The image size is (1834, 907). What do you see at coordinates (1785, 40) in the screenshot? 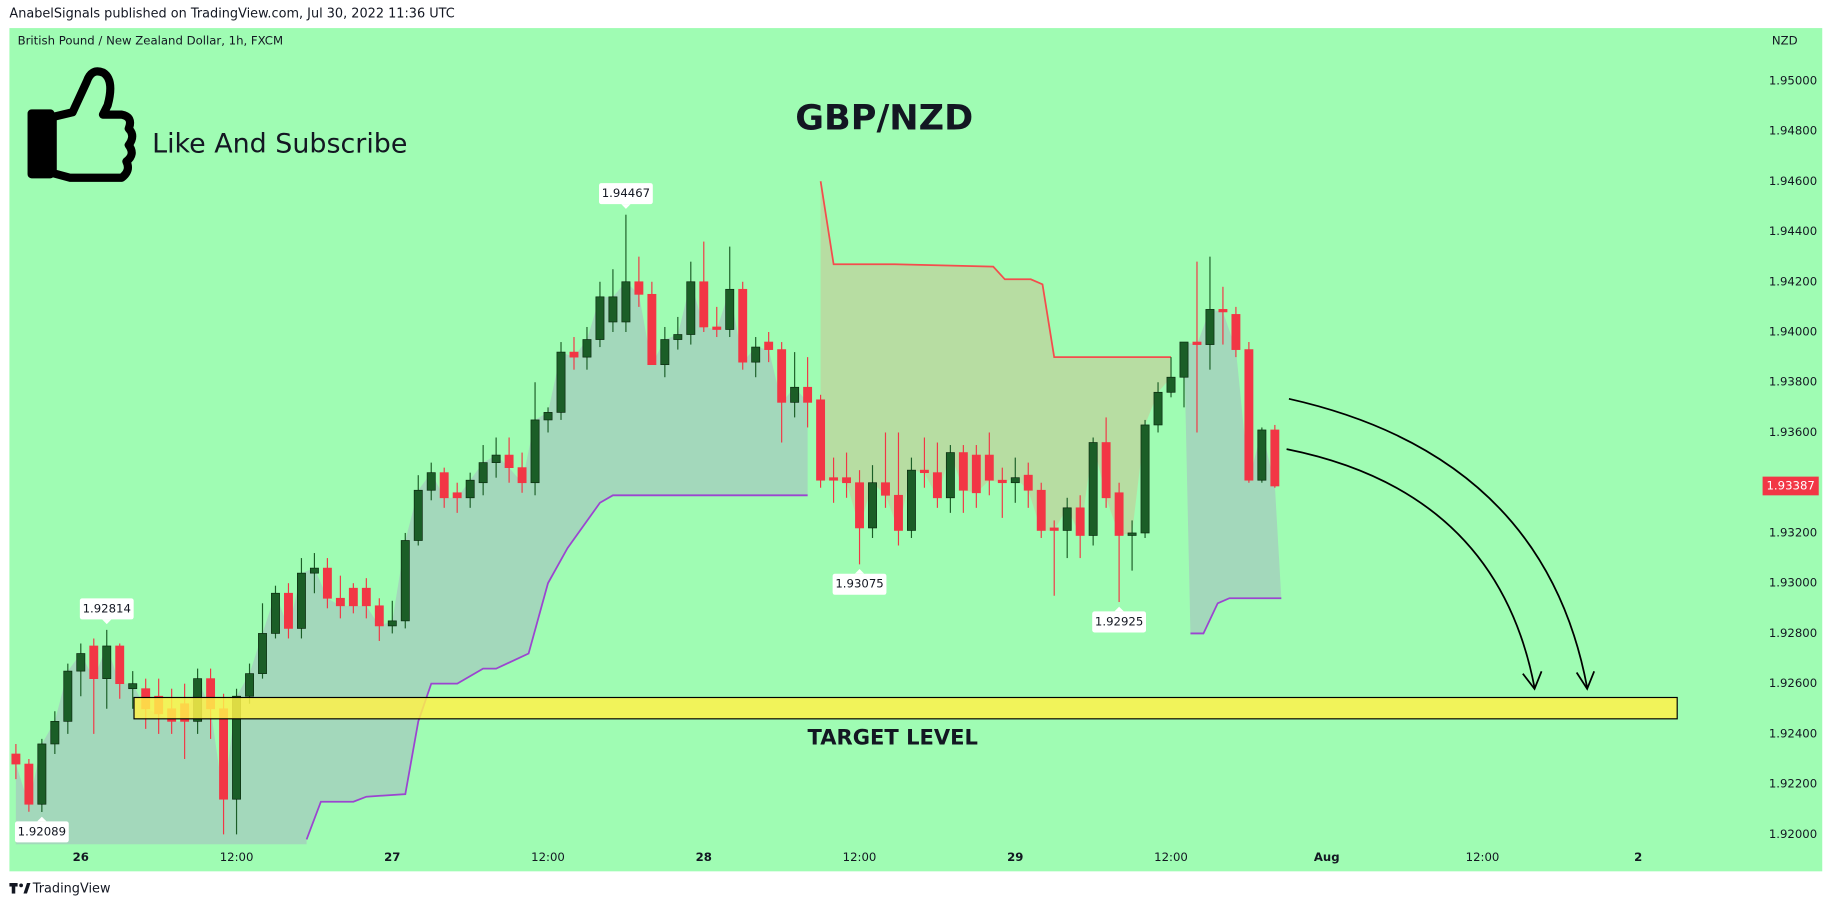
I see `currency: NZD` at bounding box center [1785, 40].